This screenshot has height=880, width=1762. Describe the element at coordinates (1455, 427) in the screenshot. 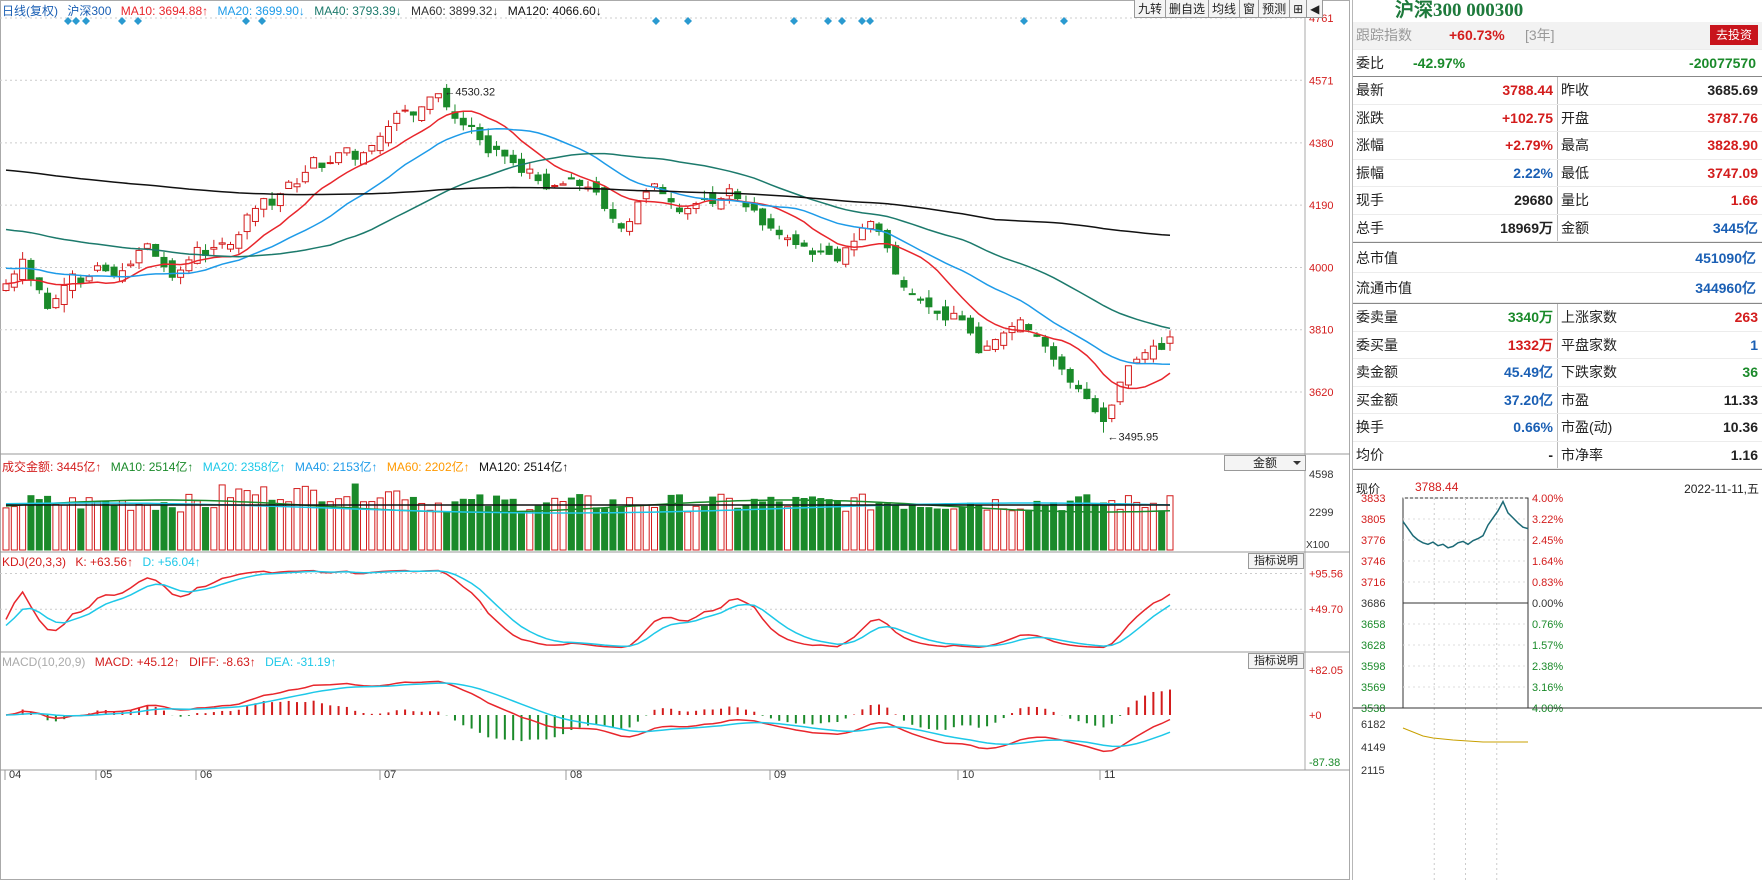

I see `quote-cell: 换手 0.66%` at that location.